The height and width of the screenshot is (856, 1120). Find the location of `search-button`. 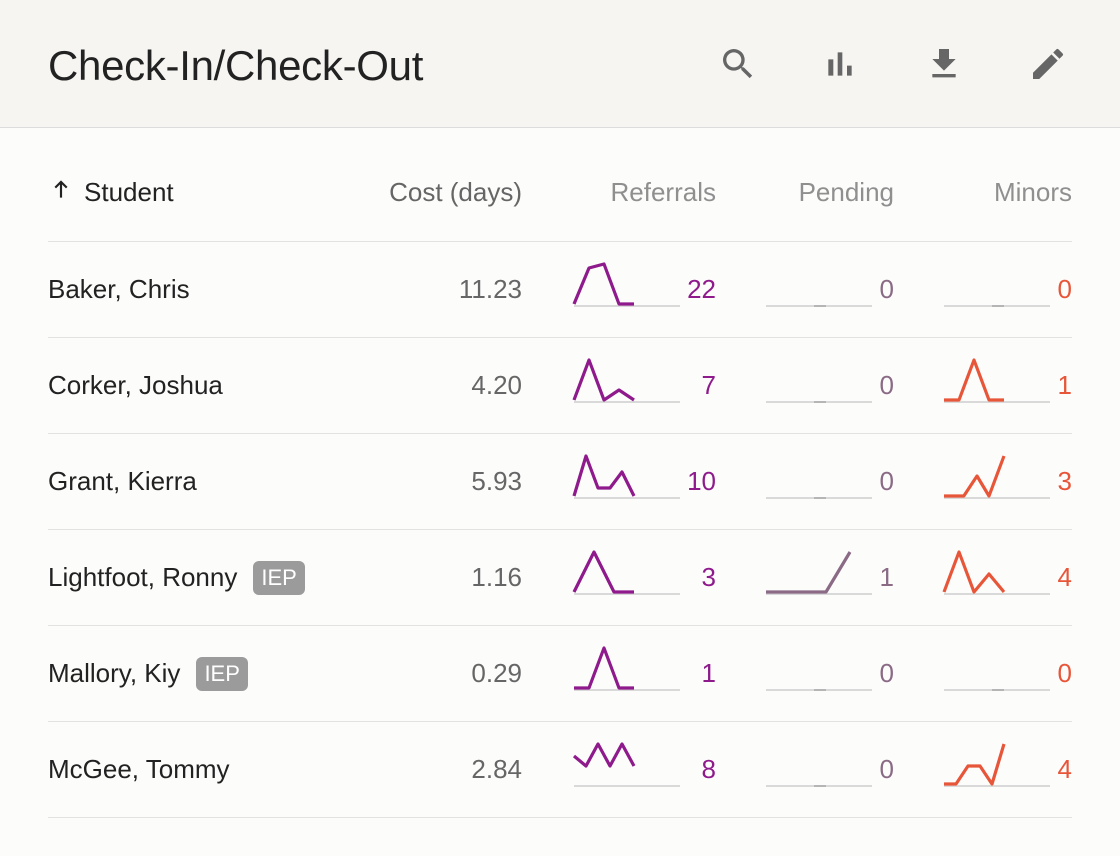

search-button is located at coordinates (738, 64).